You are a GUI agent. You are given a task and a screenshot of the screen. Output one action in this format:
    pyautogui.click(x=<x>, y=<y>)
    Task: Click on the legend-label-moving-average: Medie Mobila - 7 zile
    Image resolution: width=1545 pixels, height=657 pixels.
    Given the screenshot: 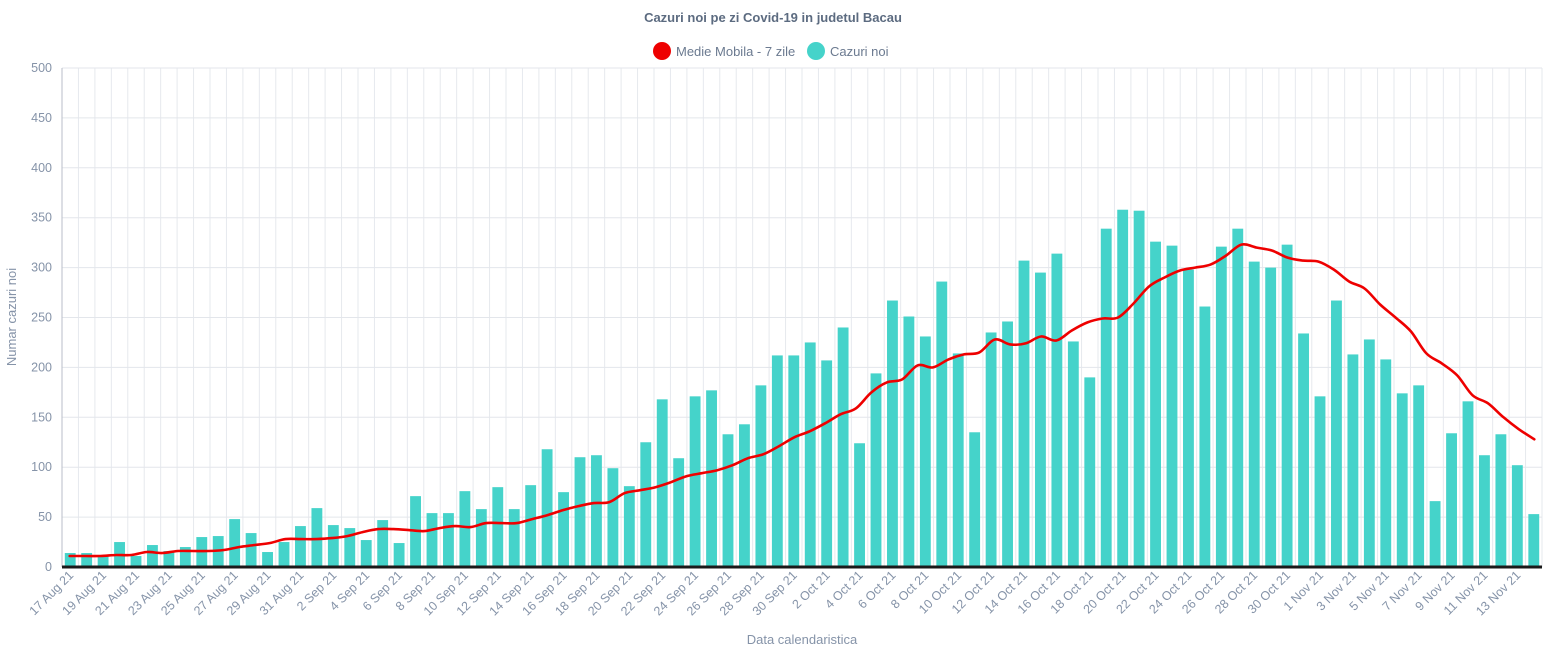 What is the action you would take?
    pyautogui.click(x=735, y=51)
    